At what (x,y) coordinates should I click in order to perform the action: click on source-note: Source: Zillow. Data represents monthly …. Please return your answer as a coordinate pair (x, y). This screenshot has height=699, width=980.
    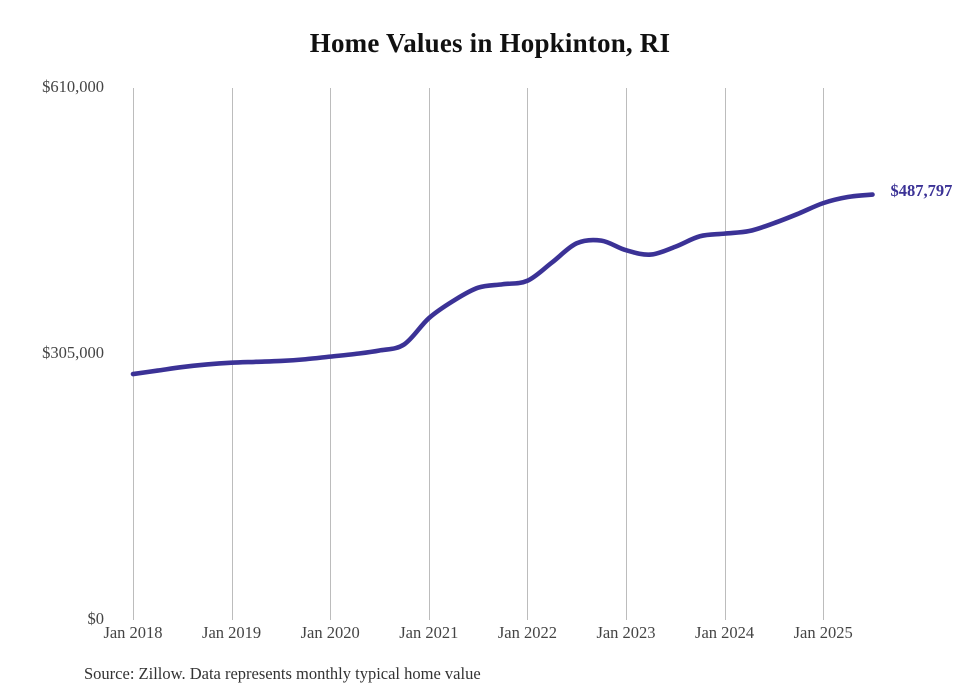
    Looking at the image, I should click on (282, 673).